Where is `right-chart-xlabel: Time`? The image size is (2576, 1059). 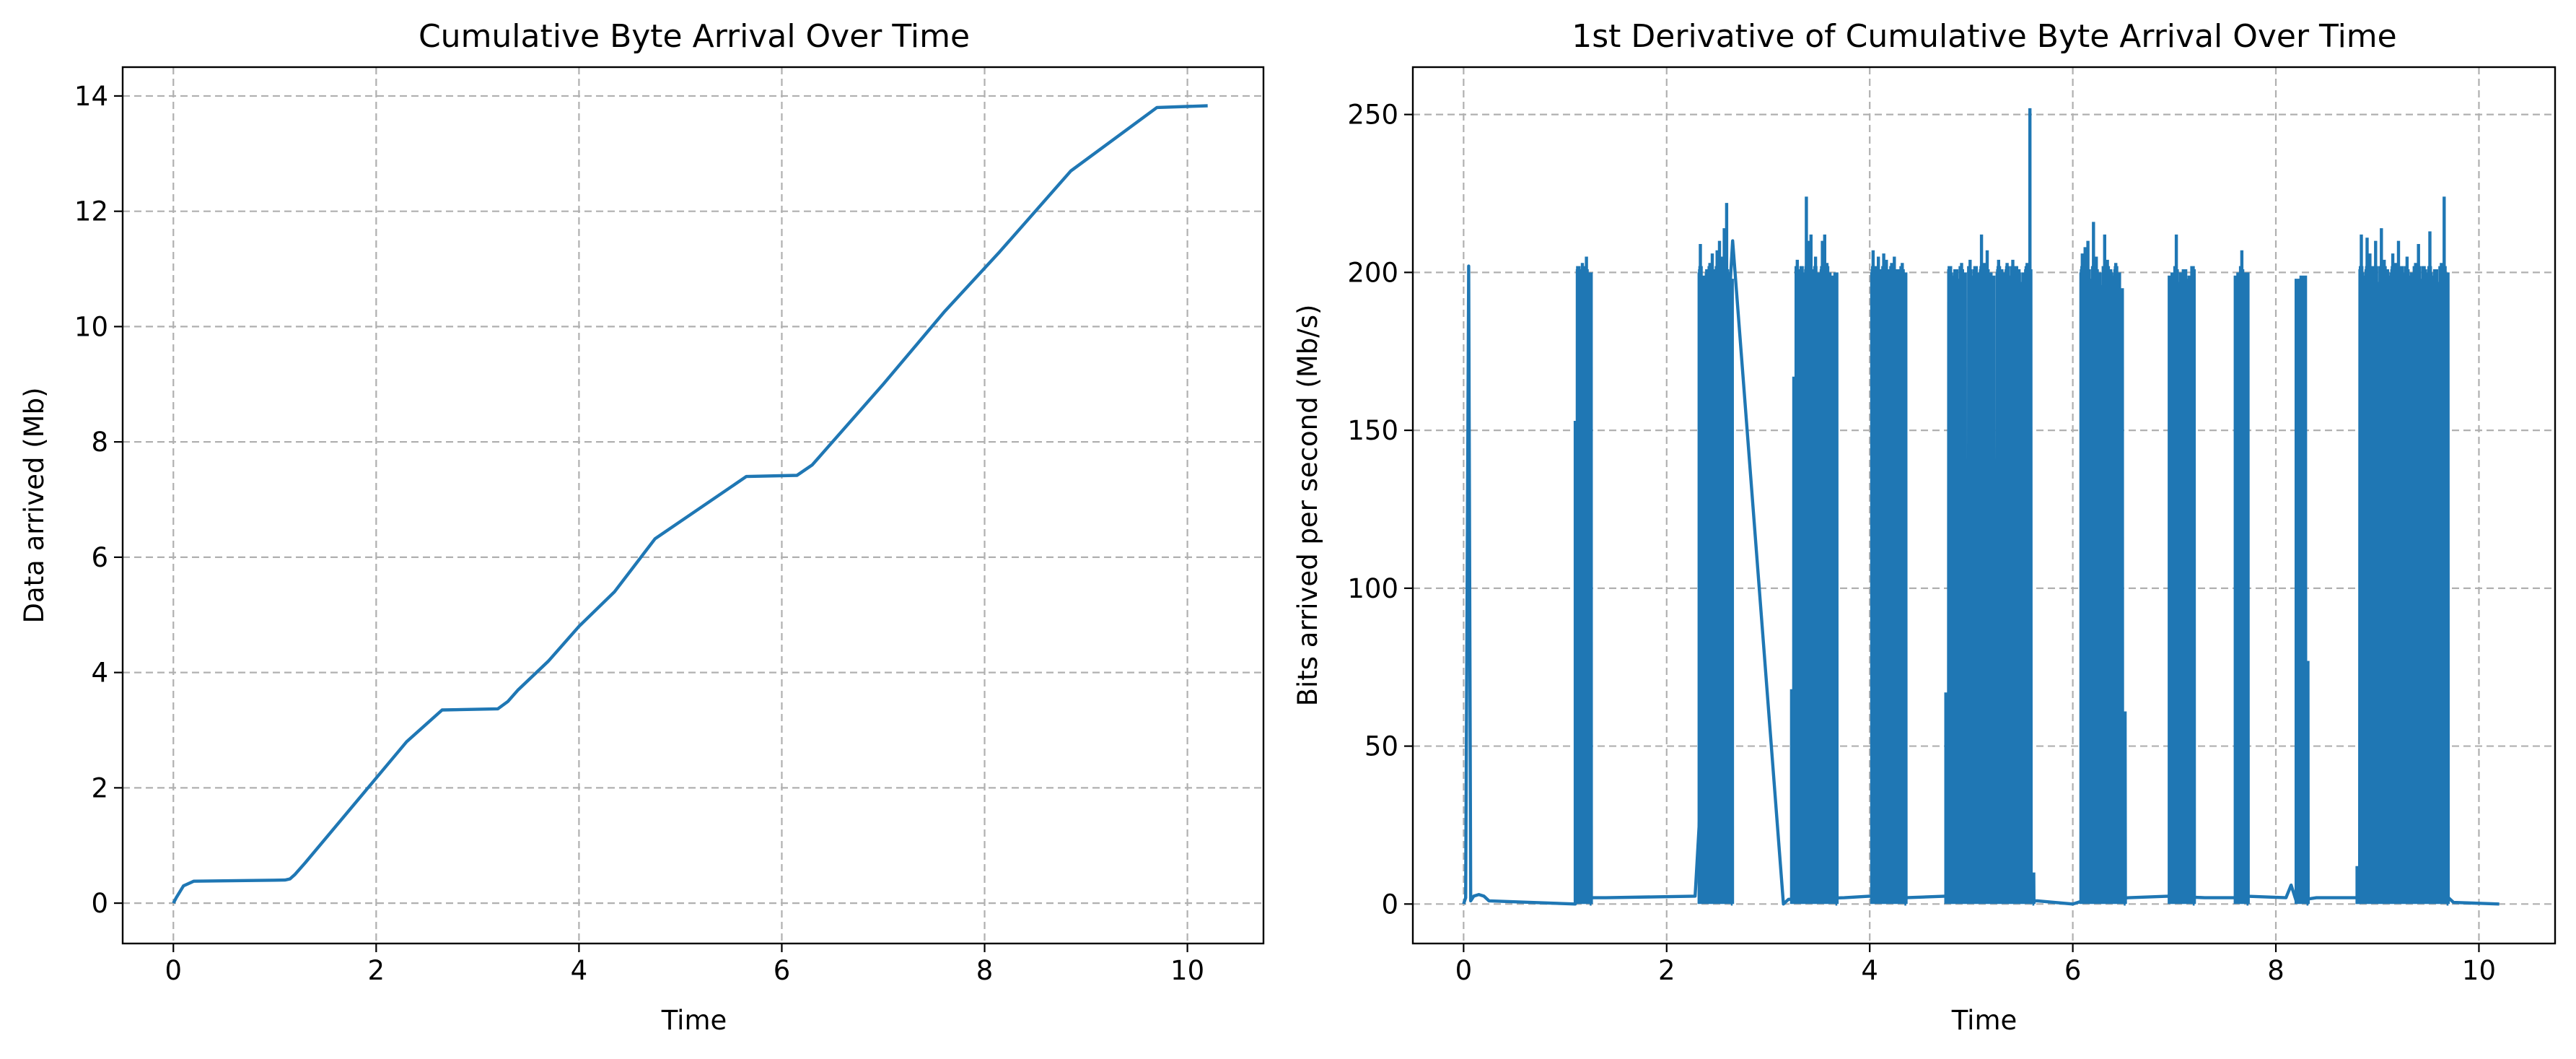
right-chart-xlabel: Time is located at coordinates (1984, 1020).